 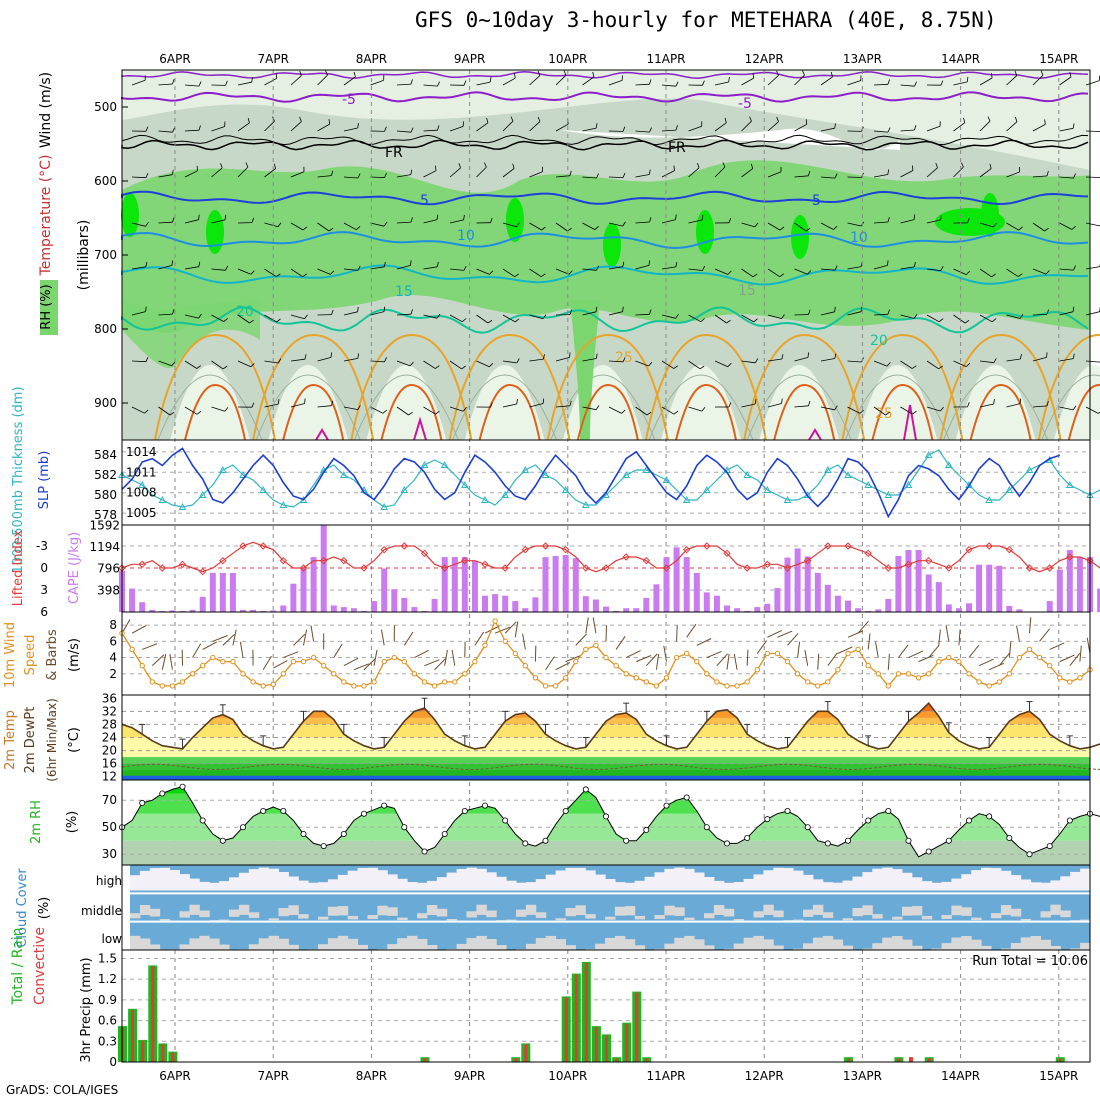 What do you see at coordinates (606, 120) in the screenshot?
I see `rh-upper-light` at bounding box center [606, 120].